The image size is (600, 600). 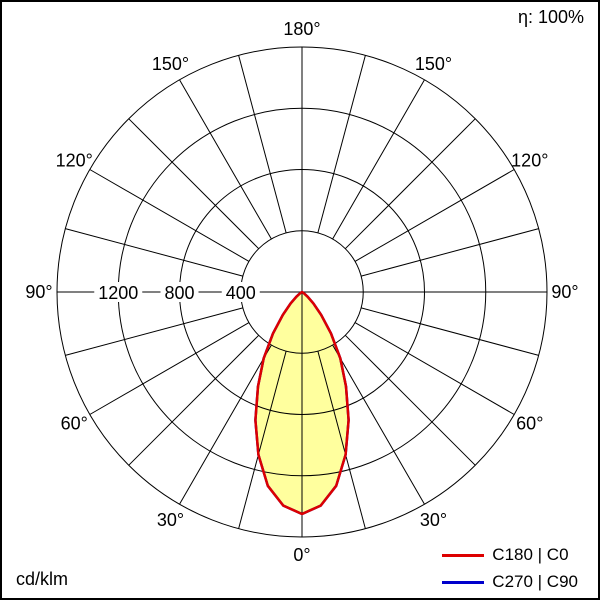 I want to click on legend-item-c0: C180 | C0, so click(x=510, y=555).